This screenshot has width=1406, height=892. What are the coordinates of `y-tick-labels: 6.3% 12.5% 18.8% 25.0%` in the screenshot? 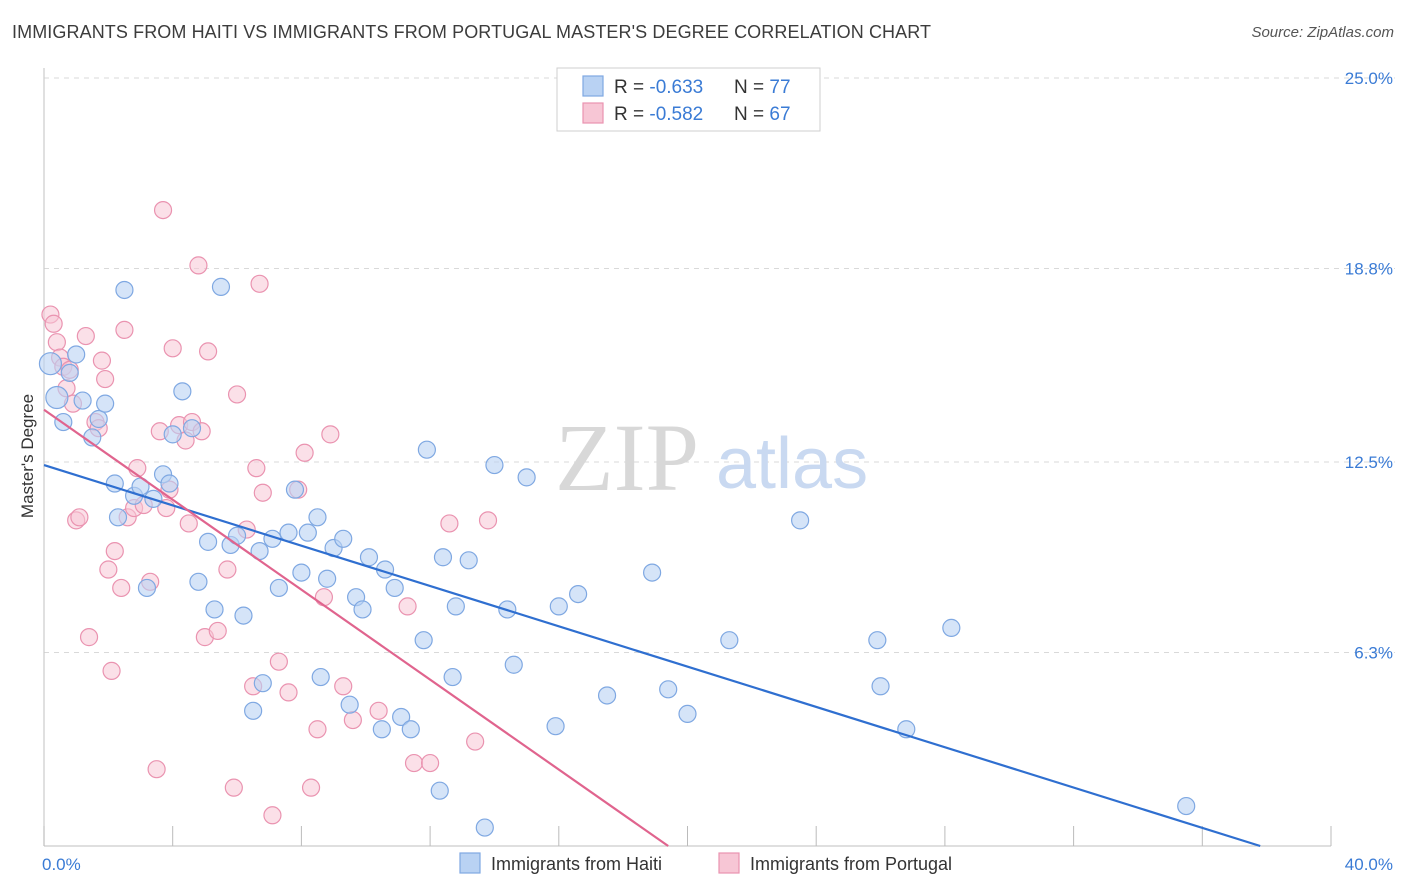 It's located at (1369, 365).